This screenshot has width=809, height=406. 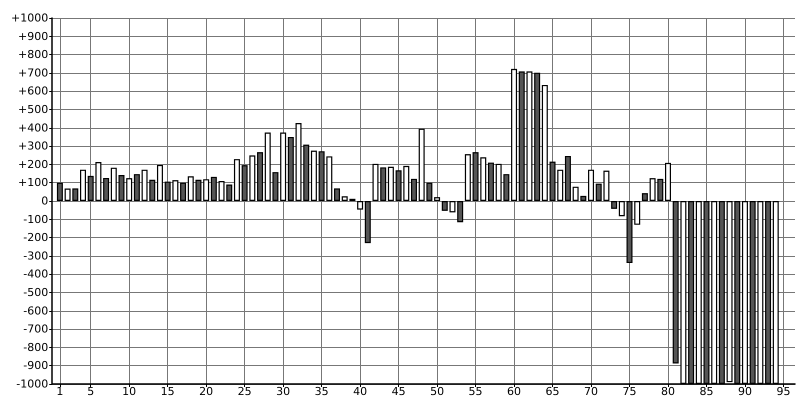 I want to click on y-tick-label: 0, so click(x=44, y=201).